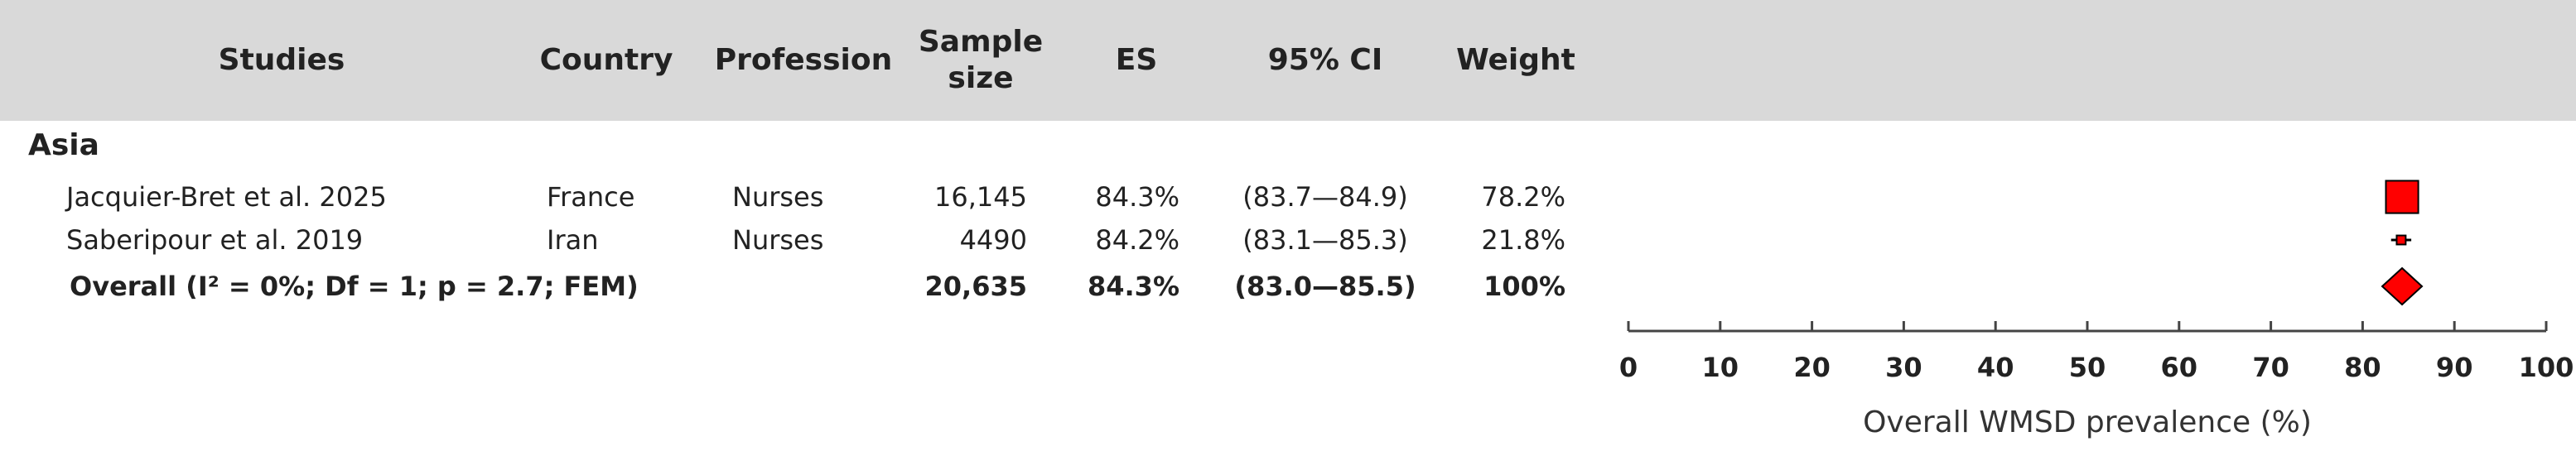 Image resolution: width=2576 pixels, height=475 pixels. What do you see at coordinates (1136, 60) in the screenshot?
I see `column-header: ES` at bounding box center [1136, 60].